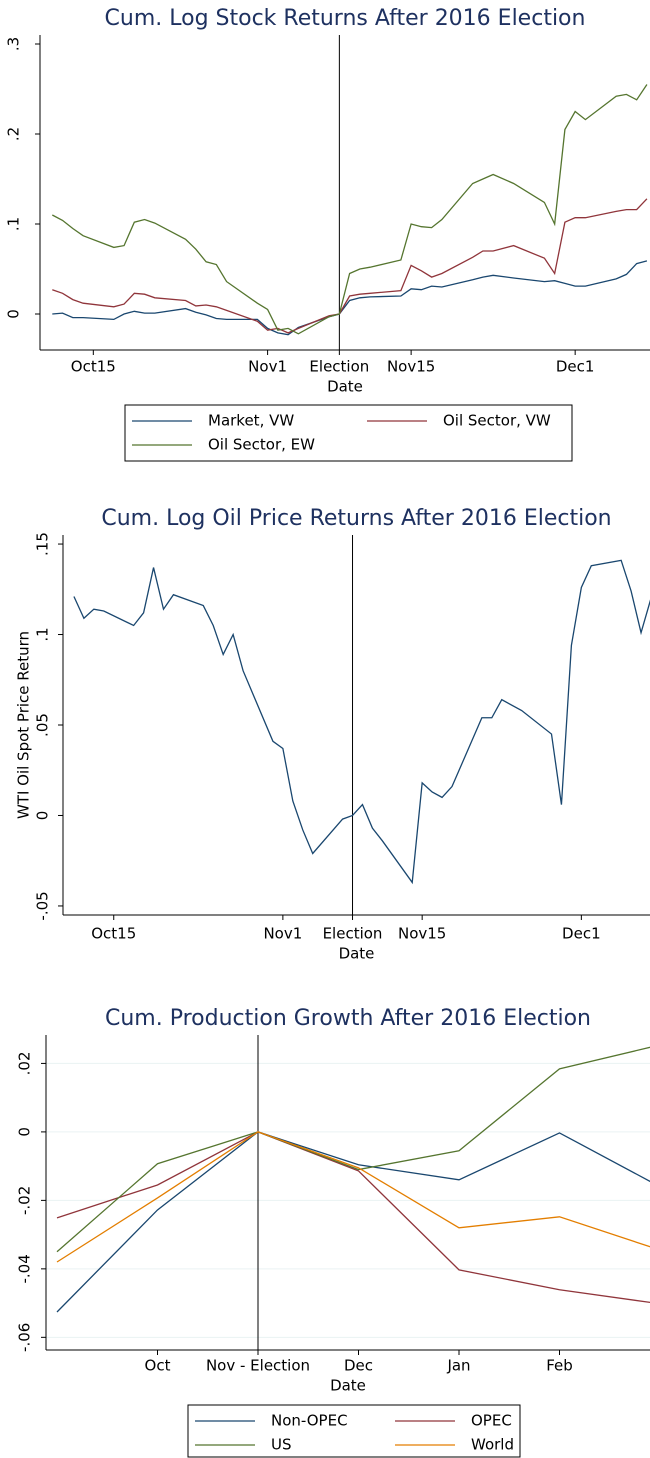 Image resolution: width=650 pixels, height=1458 pixels. I want to click on x-tick-label: Jan, so click(458, 1366).